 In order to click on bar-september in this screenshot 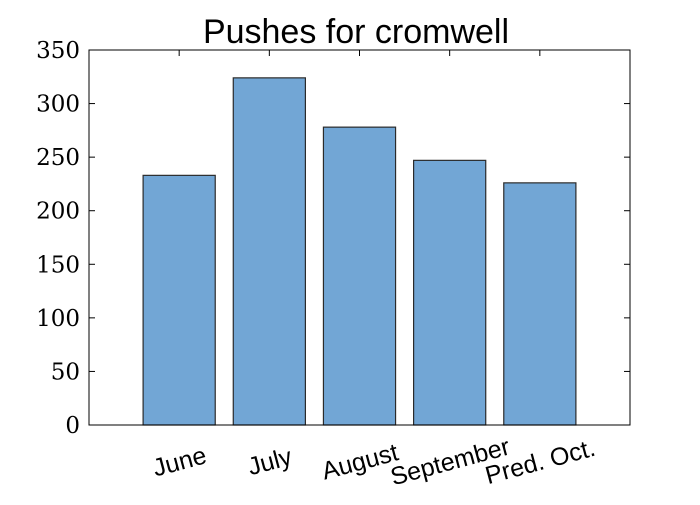, I will do `click(450, 292)`.